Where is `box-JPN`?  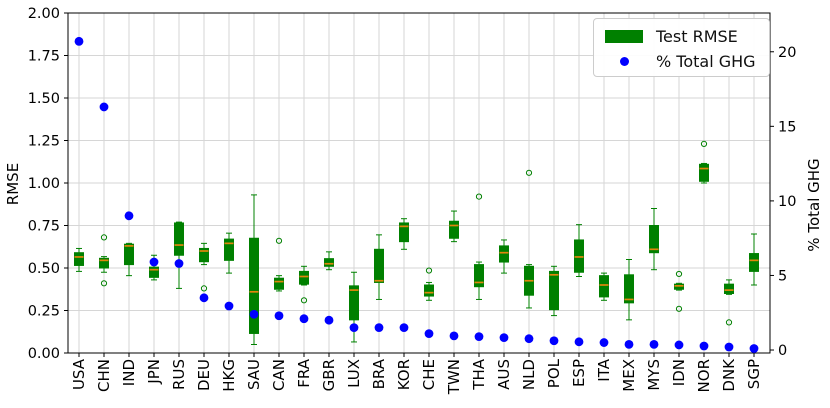
box-JPN is located at coordinates (154, 272).